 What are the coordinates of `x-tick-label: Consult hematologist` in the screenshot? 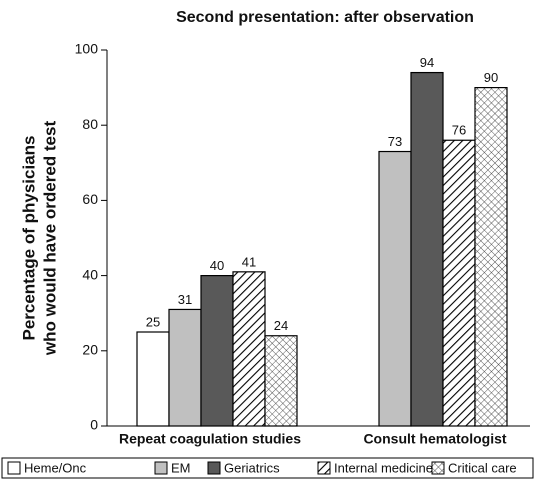 It's located at (434, 439).